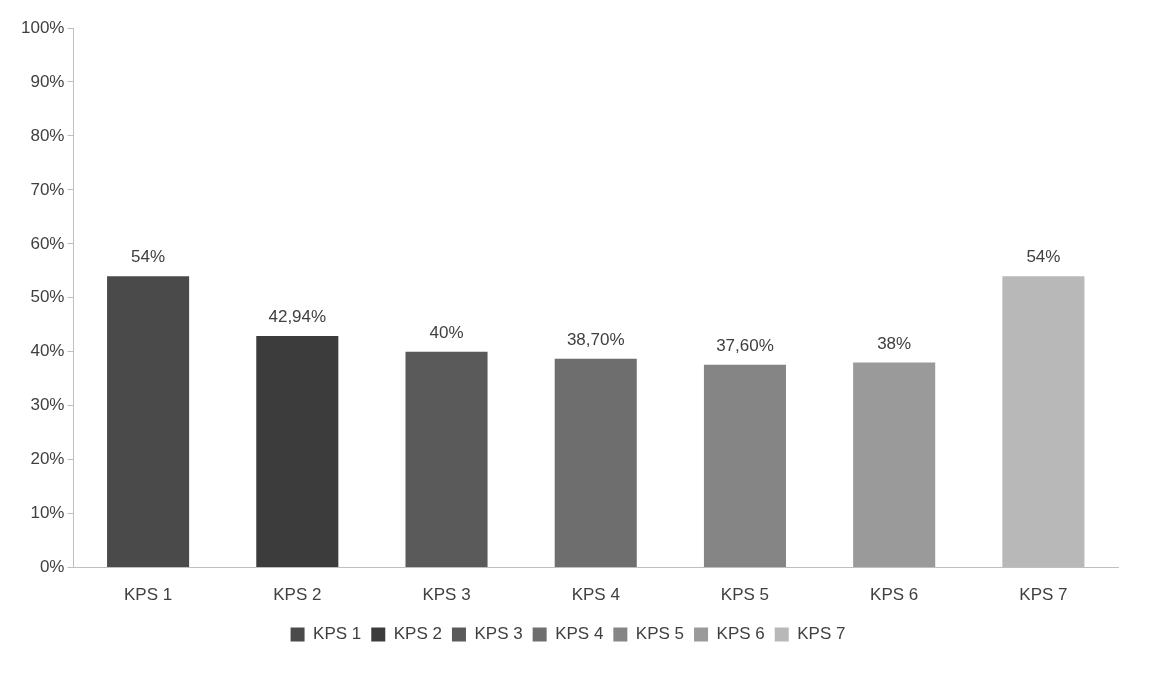  What do you see at coordinates (47, 297) in the screenshot?
I see `y-tick-label: 50%` at bounding box center [47, 297].